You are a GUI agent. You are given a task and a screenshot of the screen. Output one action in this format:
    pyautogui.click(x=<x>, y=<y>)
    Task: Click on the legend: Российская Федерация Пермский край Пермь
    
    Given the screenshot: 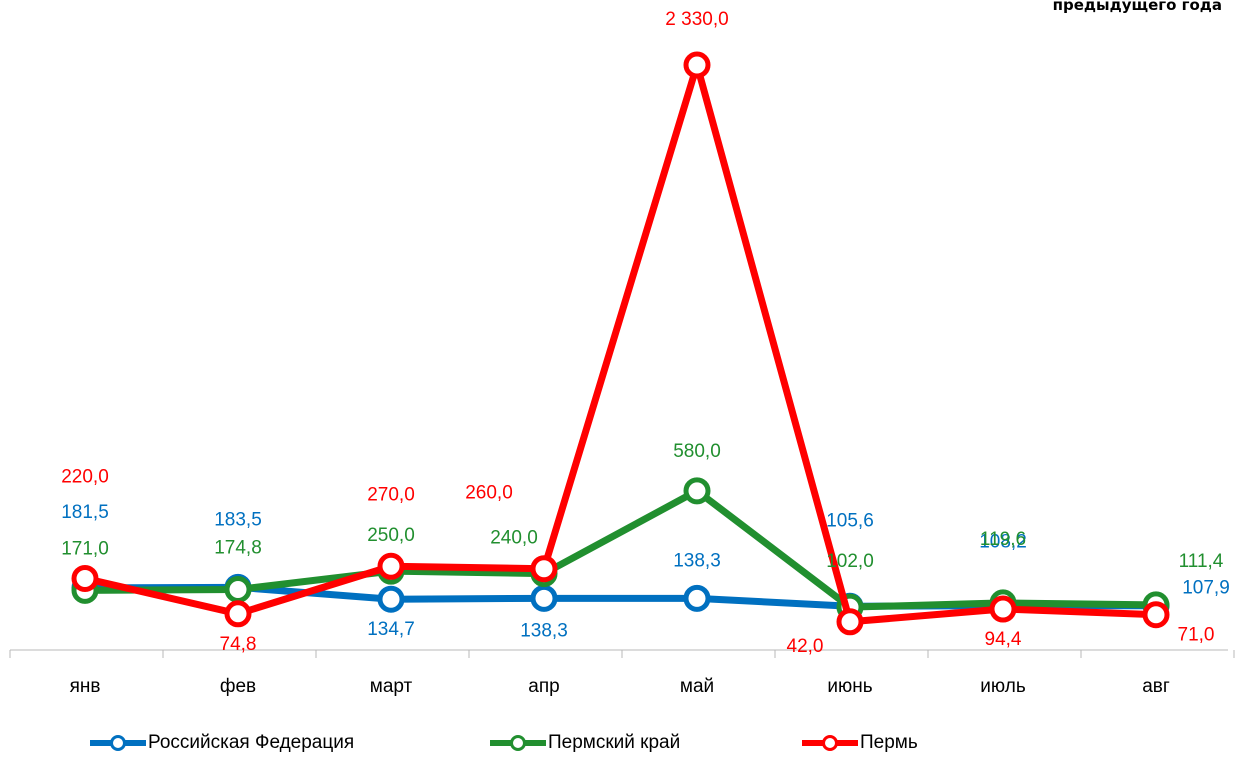 What is the action you would take?
    pyautogui.click(x=620, y=747)
    